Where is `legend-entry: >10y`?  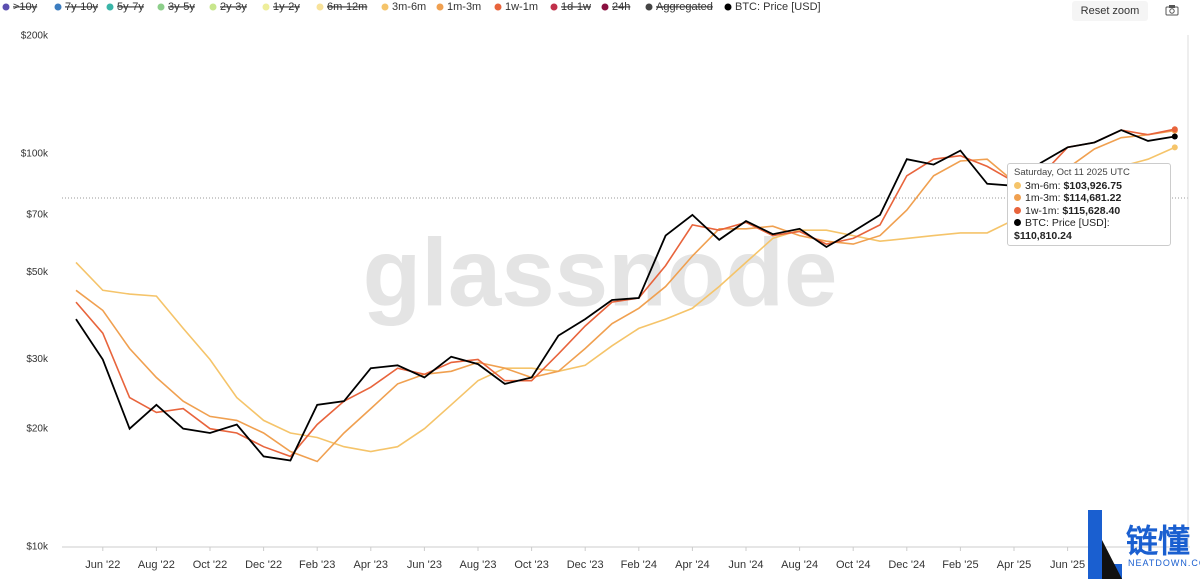 legend-entry: >10y is located at coordinates (25, 7).